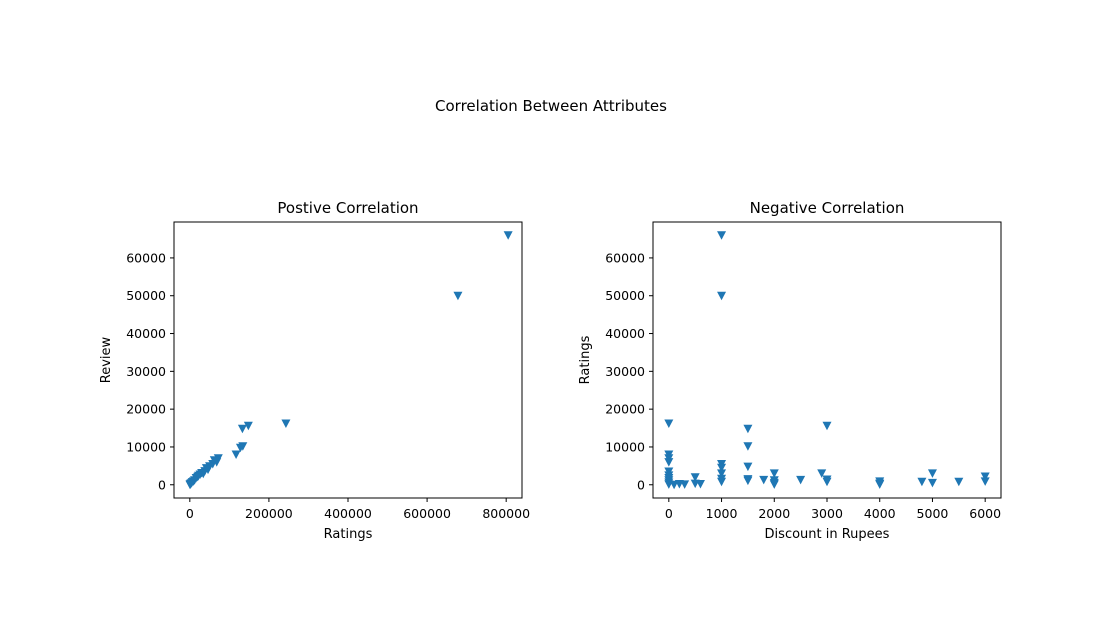  I want to click on positive-x-tick-label-0: 0, so click(190, 513).